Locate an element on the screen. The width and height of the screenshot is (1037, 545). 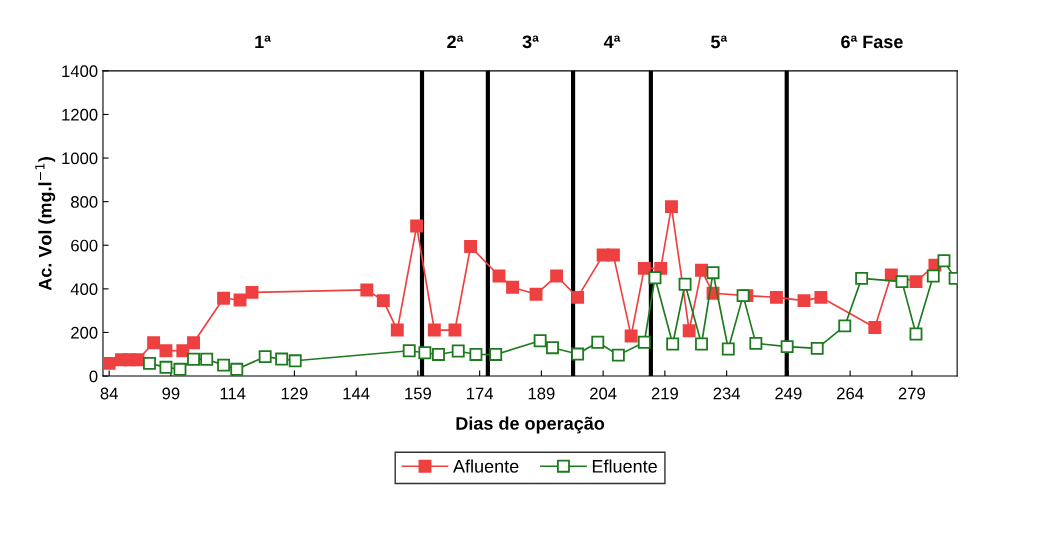
x-tick-label: 219 is located at coordinates (664, 393).